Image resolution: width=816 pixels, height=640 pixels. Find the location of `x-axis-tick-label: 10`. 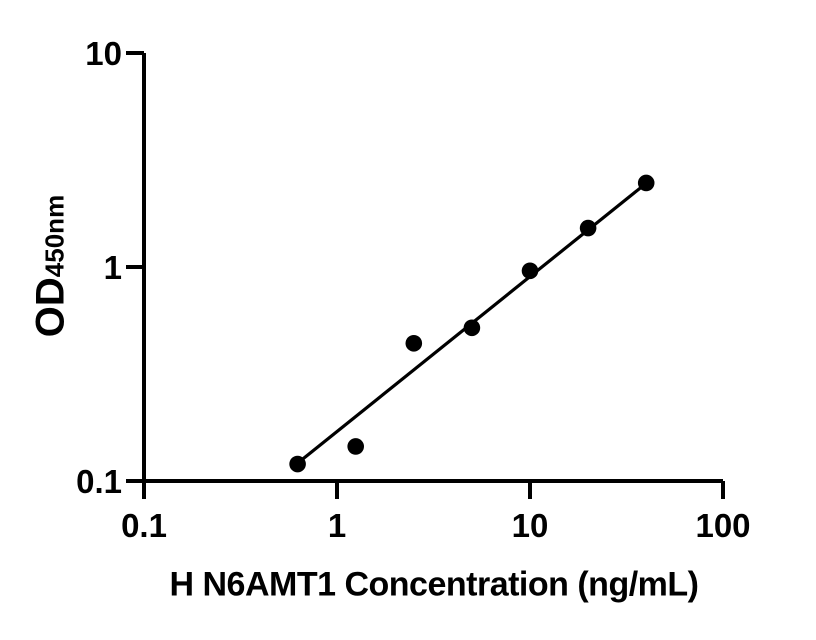

x-axis-tick-label: 10 is located at coordinates (530, 525).